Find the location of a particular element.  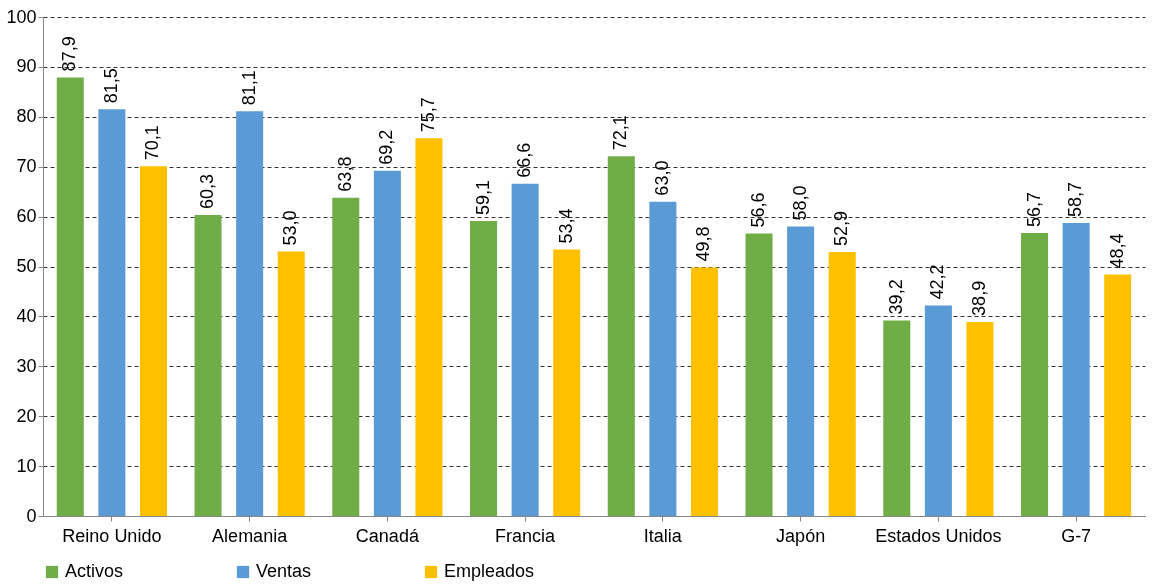

y-tick-label: 0 is located at coordinates (31, 515).